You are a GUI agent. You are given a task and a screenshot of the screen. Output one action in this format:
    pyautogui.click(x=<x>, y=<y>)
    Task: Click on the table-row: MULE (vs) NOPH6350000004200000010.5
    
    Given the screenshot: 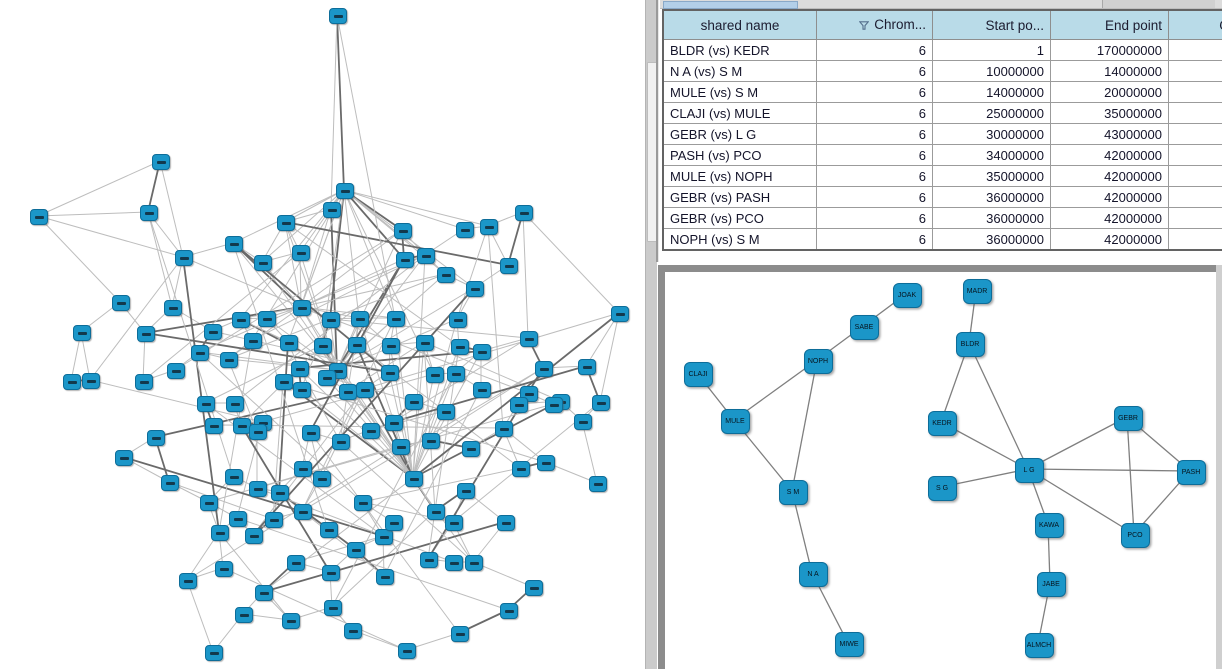 What is the action you would take?
    pyautogui.click(x=942, y=176)
    